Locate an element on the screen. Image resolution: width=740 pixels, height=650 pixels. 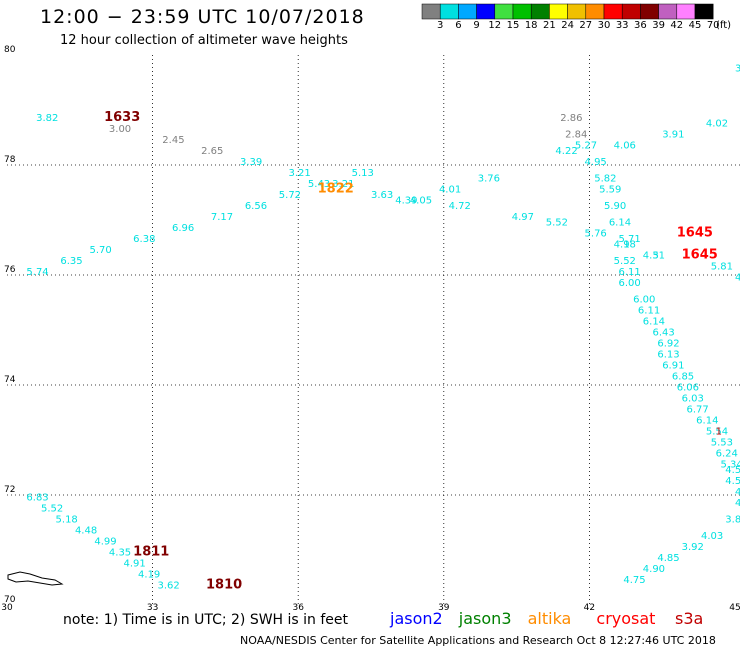
wave-height-label: 5.90 is located at coordinates (615, 206).